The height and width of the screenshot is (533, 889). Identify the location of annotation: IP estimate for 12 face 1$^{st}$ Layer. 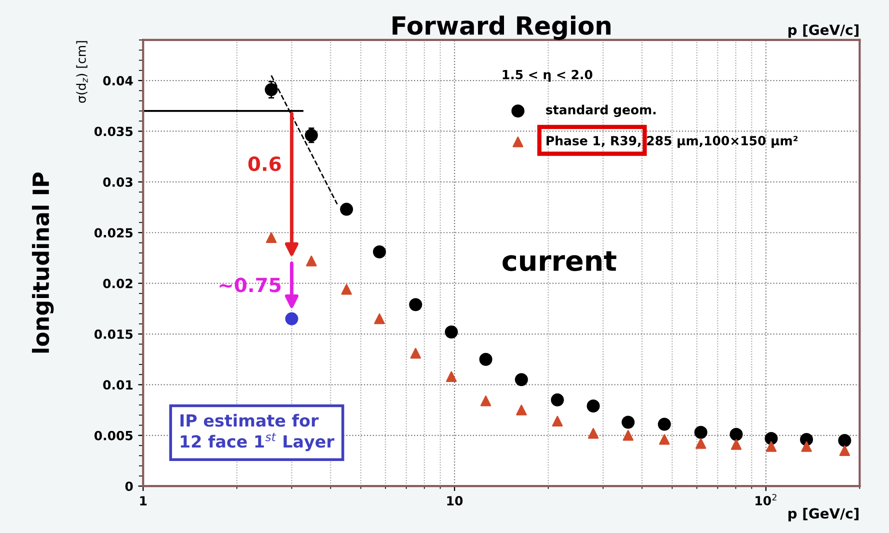
(257, 433).